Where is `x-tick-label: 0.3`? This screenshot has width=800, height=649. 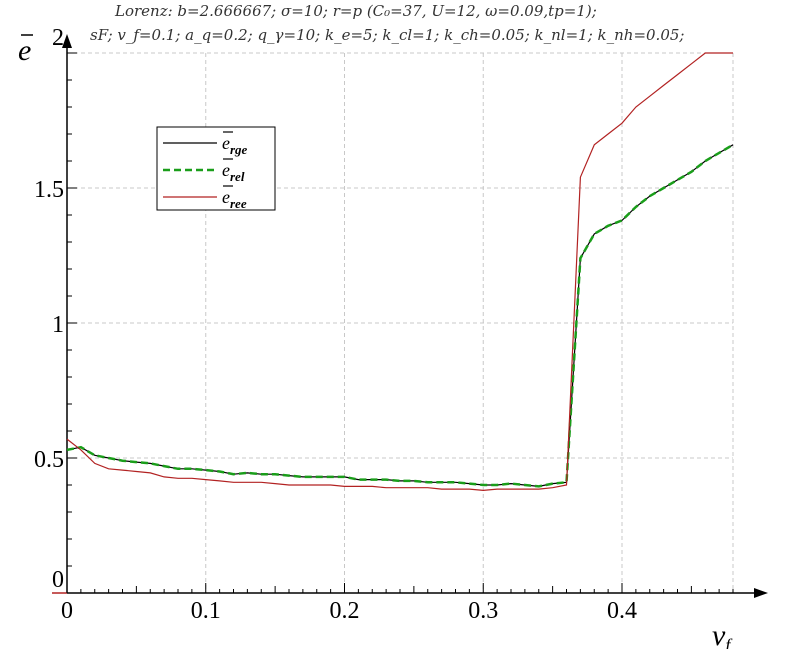
x-tick-label: 0.3 is located at coordinates (483, 611).